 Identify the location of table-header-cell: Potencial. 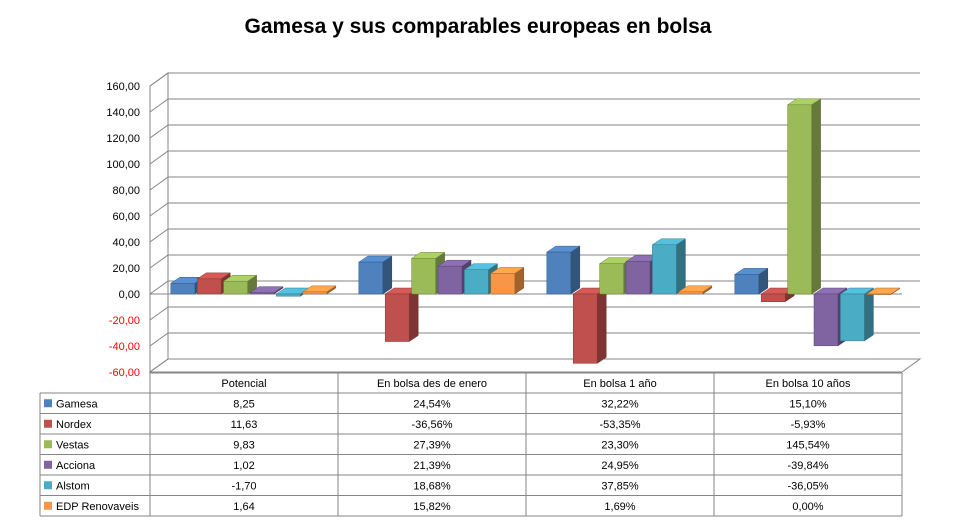
(243, 384).